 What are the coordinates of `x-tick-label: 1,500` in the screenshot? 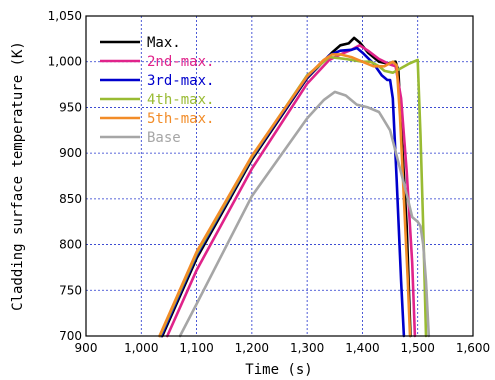 It's located at (418, 348).